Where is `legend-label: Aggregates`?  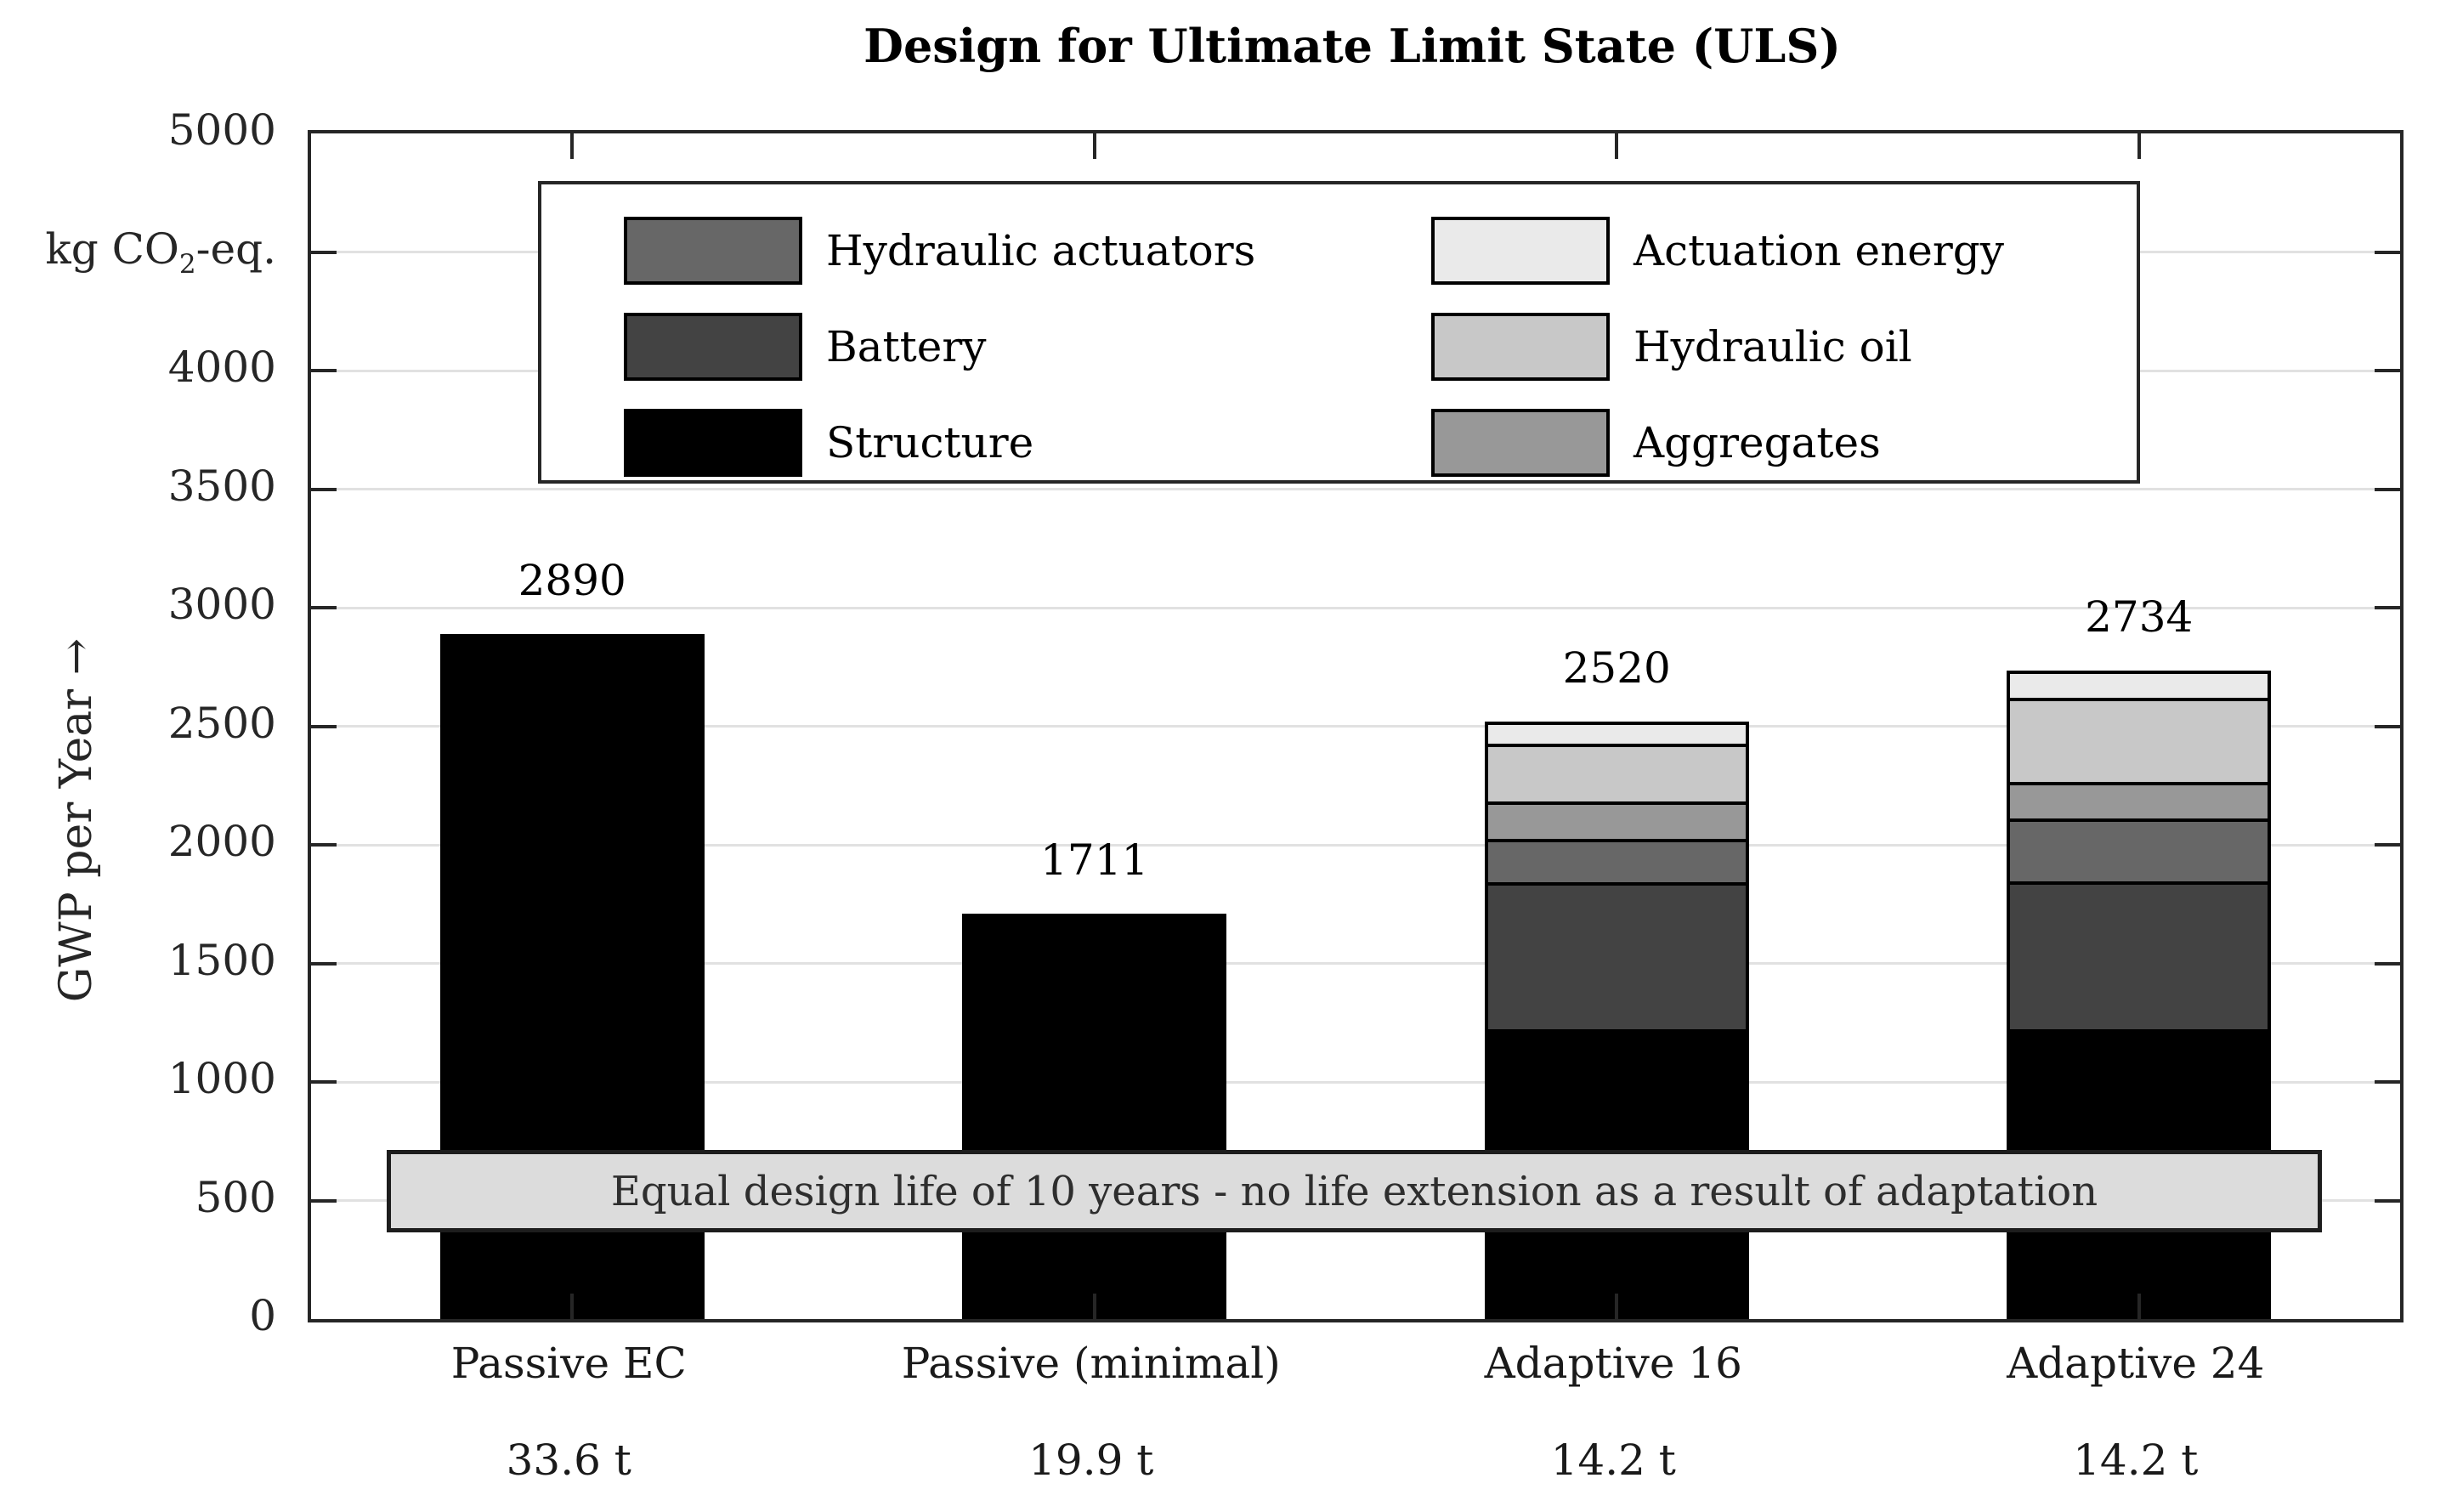 legend-label: Aggregates is located at coordinates (1757, 442).